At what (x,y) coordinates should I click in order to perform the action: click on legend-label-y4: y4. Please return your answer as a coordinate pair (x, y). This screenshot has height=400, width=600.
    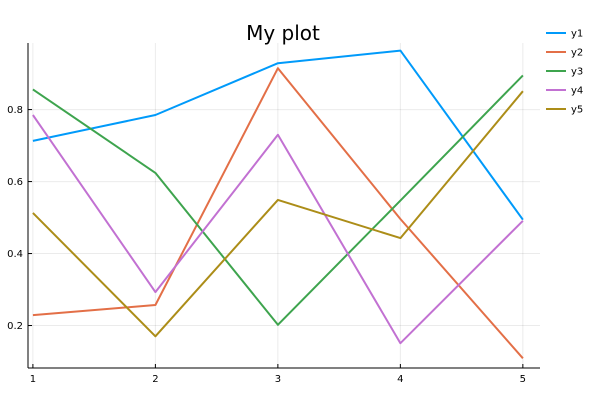
    Looking at the image, I should click on (577, 91).